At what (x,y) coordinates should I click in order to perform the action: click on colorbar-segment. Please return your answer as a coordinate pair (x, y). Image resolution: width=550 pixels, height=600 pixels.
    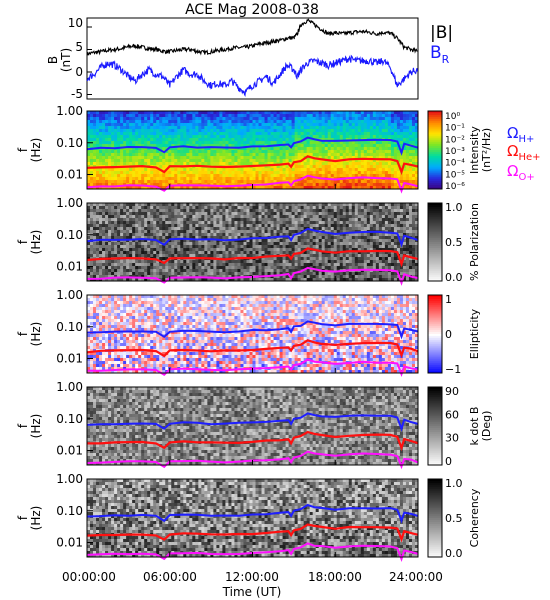
    Looking at the image, I should click on (435, 151).